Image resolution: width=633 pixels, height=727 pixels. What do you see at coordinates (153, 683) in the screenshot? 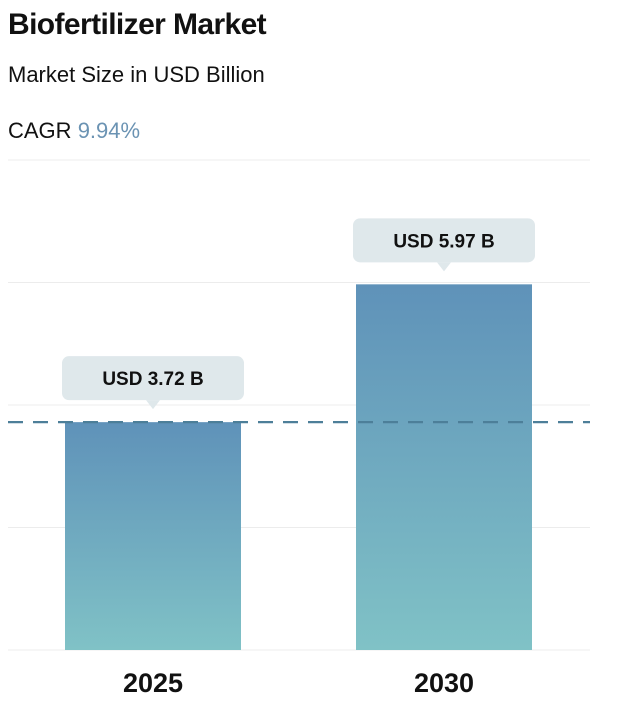
I see `x-tick-label: 2025` at bounding box center [153, 683].